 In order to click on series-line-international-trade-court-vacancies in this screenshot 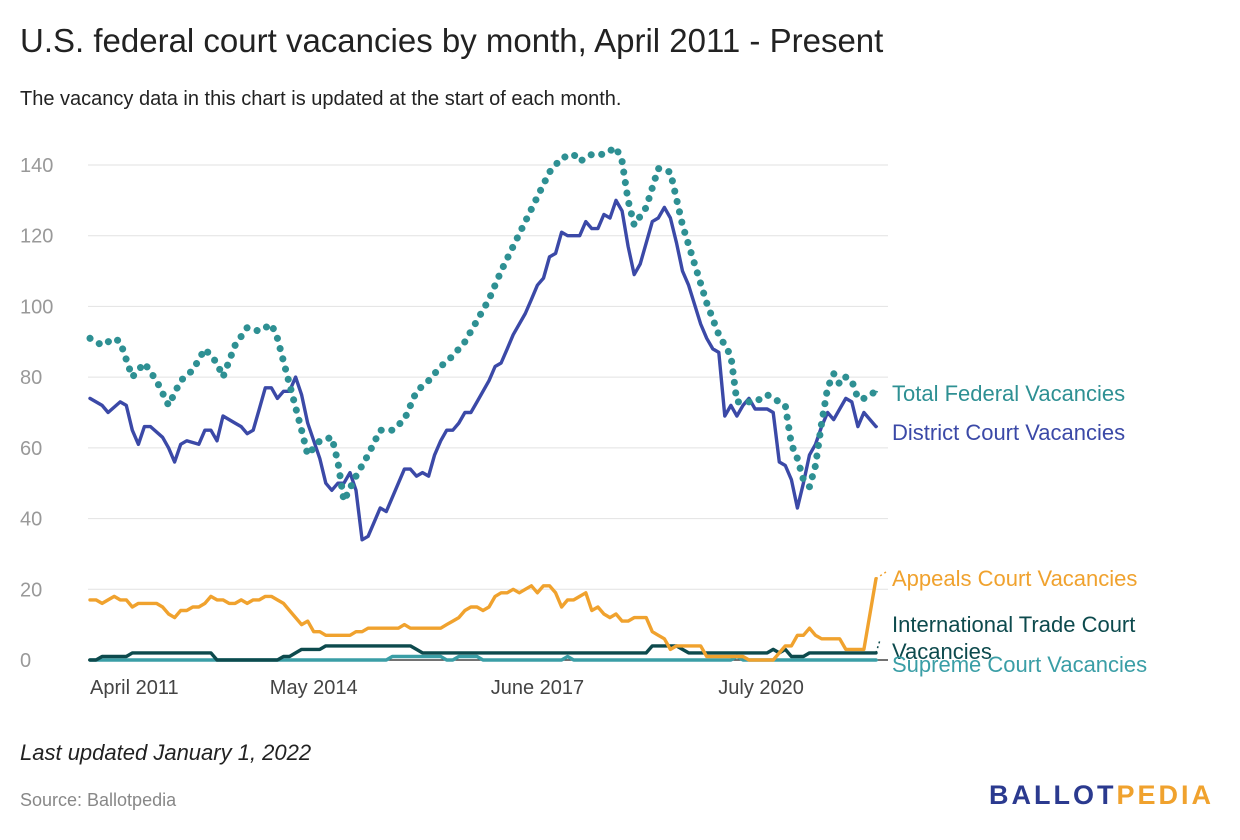, I will do `click(483, 653)`.